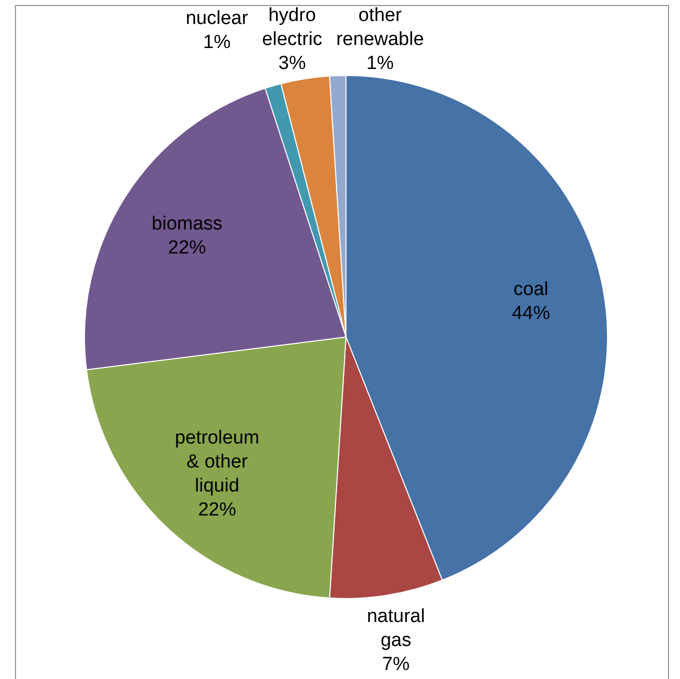 The height and width of the screenshot is (679, 680). Describe the element at coordinates (187, 223) in the screenshot. I see `slice-label: biomass` at that location.